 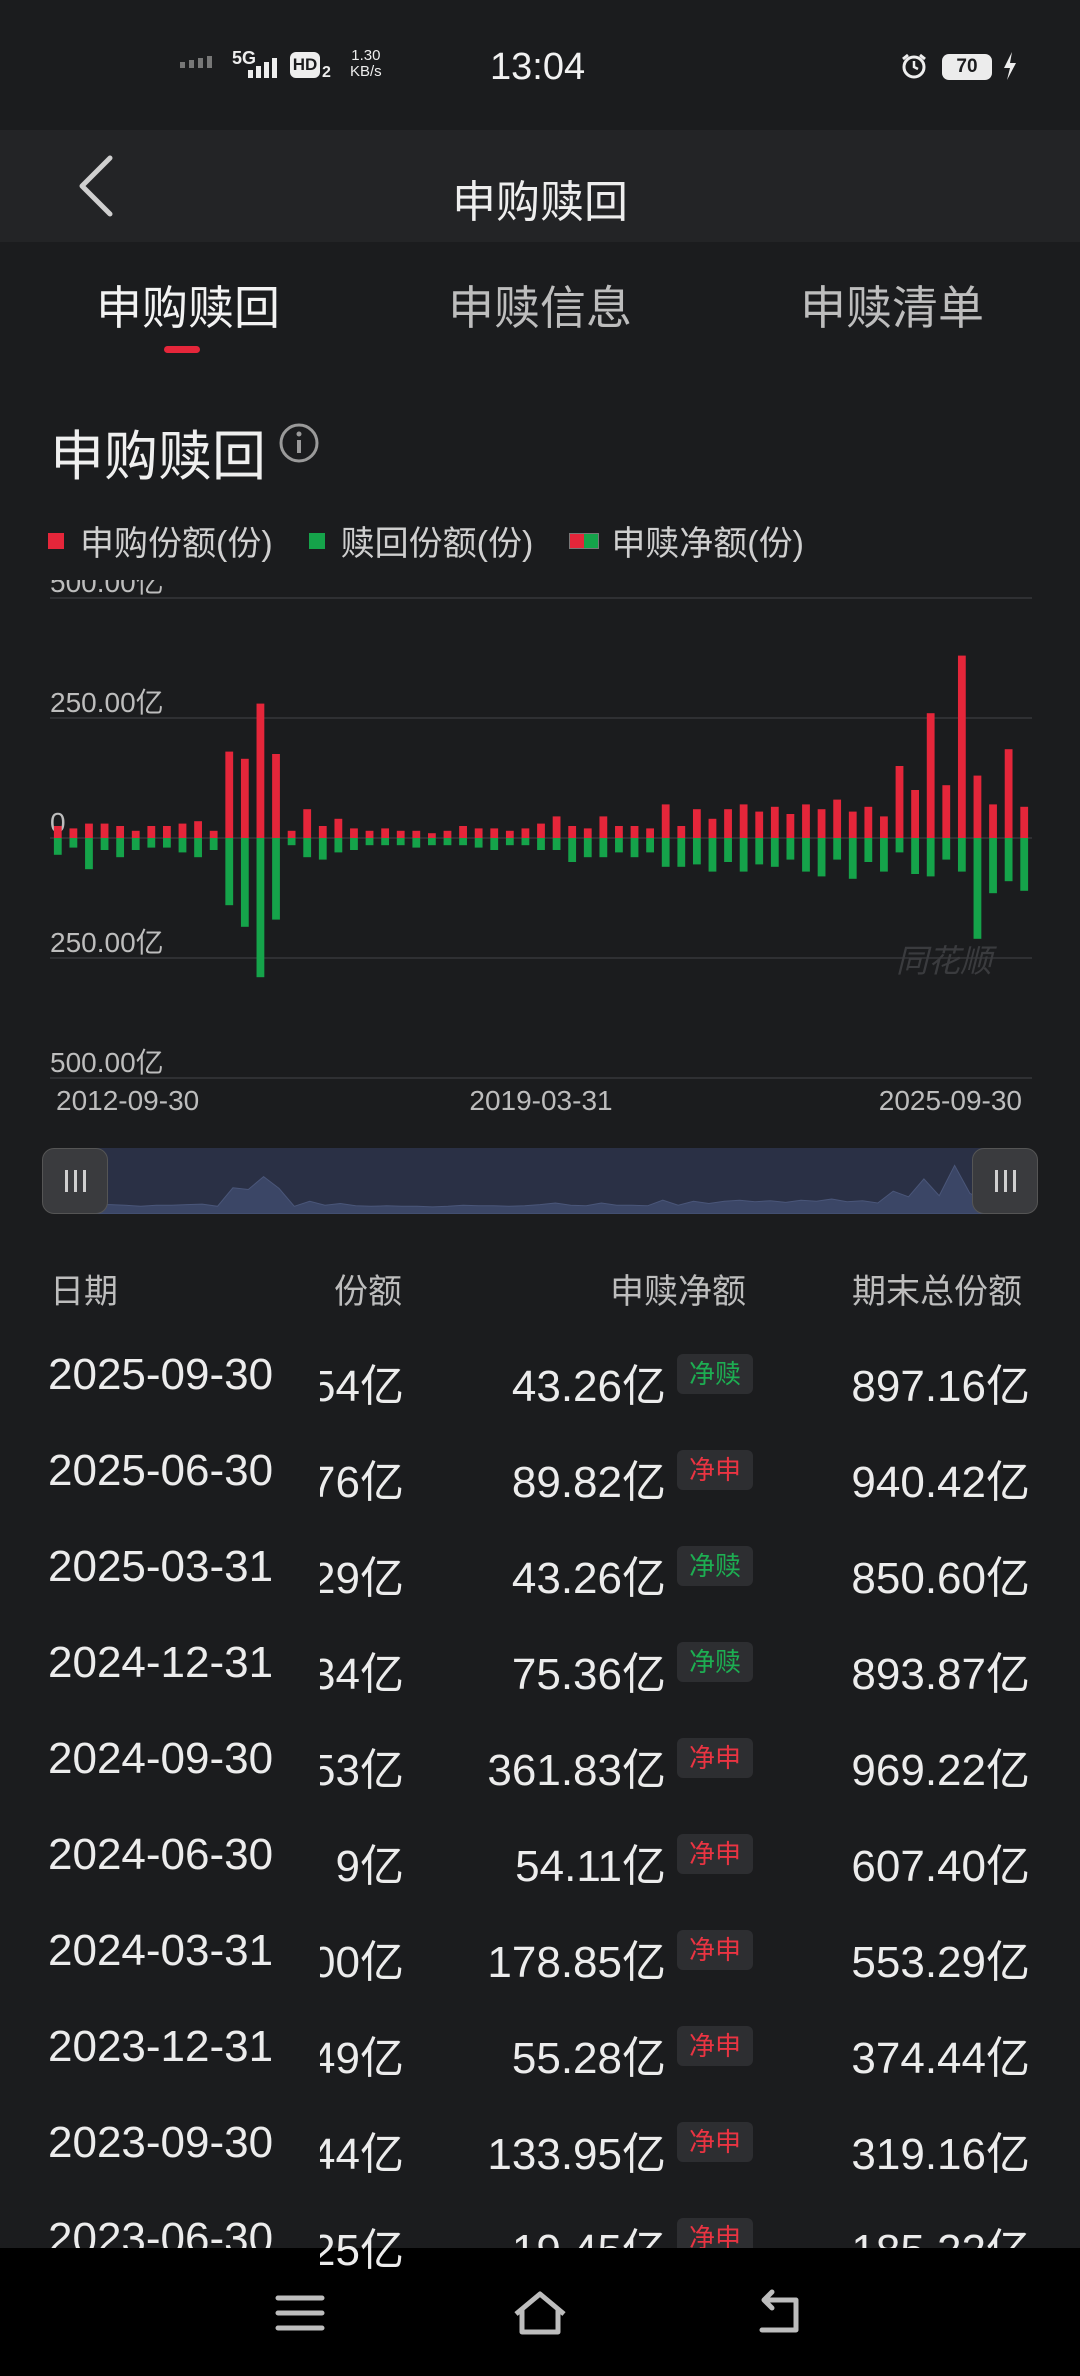 I want to click on header-date: 日期, so click(x=84, y=1292).